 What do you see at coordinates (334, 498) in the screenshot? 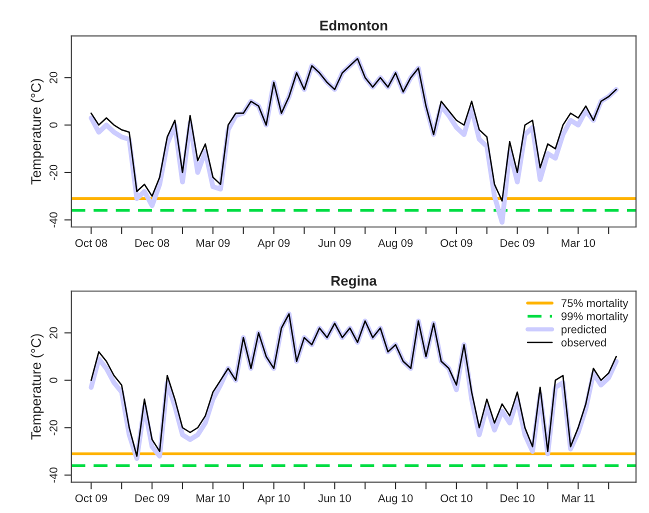
I see `x-tick-label: Jun 10` at bounding box center [334, 498].